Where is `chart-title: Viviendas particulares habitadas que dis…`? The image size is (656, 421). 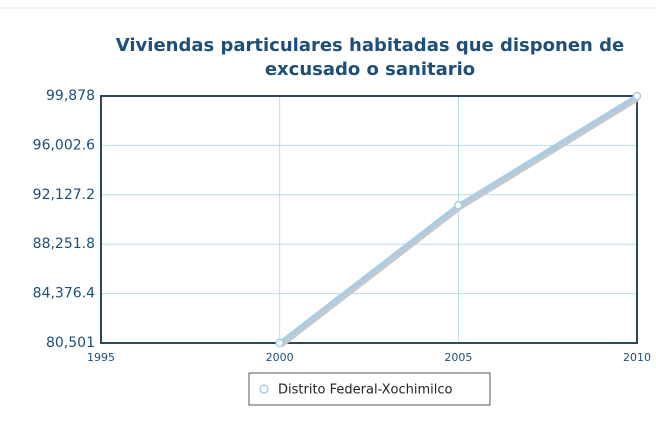
chart-title: Viviendas particulares habitadas que dis… is located at coordinates (370, 45).